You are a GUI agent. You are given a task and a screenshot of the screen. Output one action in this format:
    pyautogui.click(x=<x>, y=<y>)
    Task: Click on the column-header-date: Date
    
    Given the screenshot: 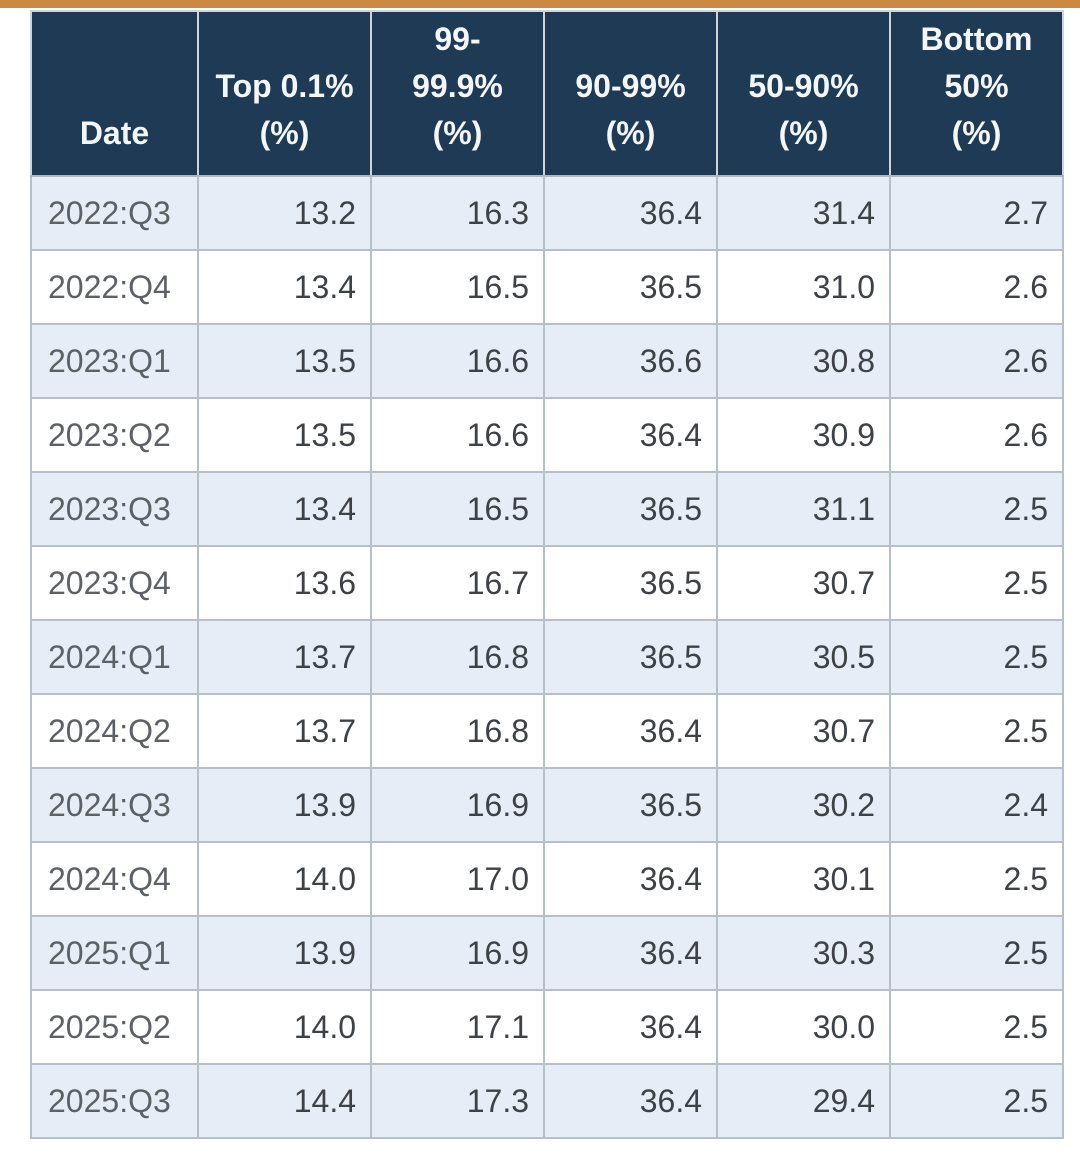 What is the action you would take?
    pyautogui.click(x=114, y=93)
    